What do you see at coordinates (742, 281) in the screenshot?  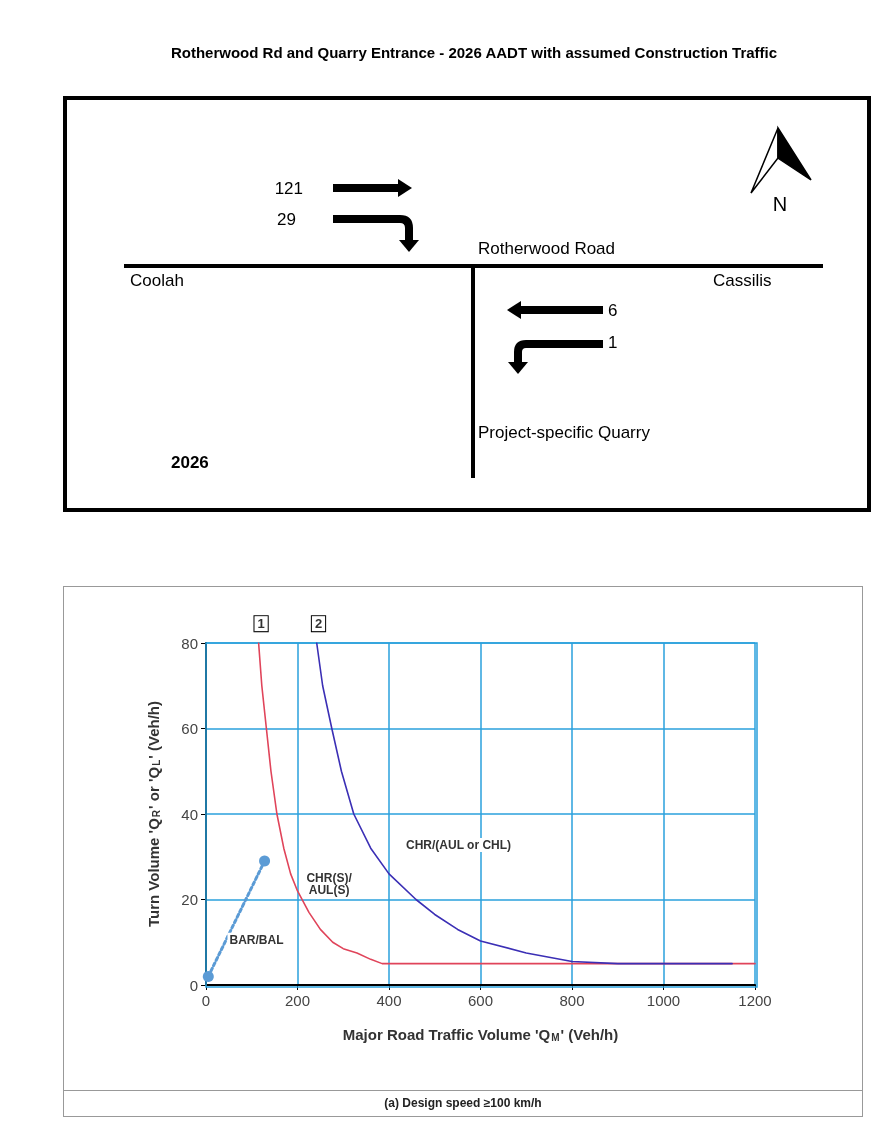 I see `text: Cassilis` at bounding box center [742, 281].